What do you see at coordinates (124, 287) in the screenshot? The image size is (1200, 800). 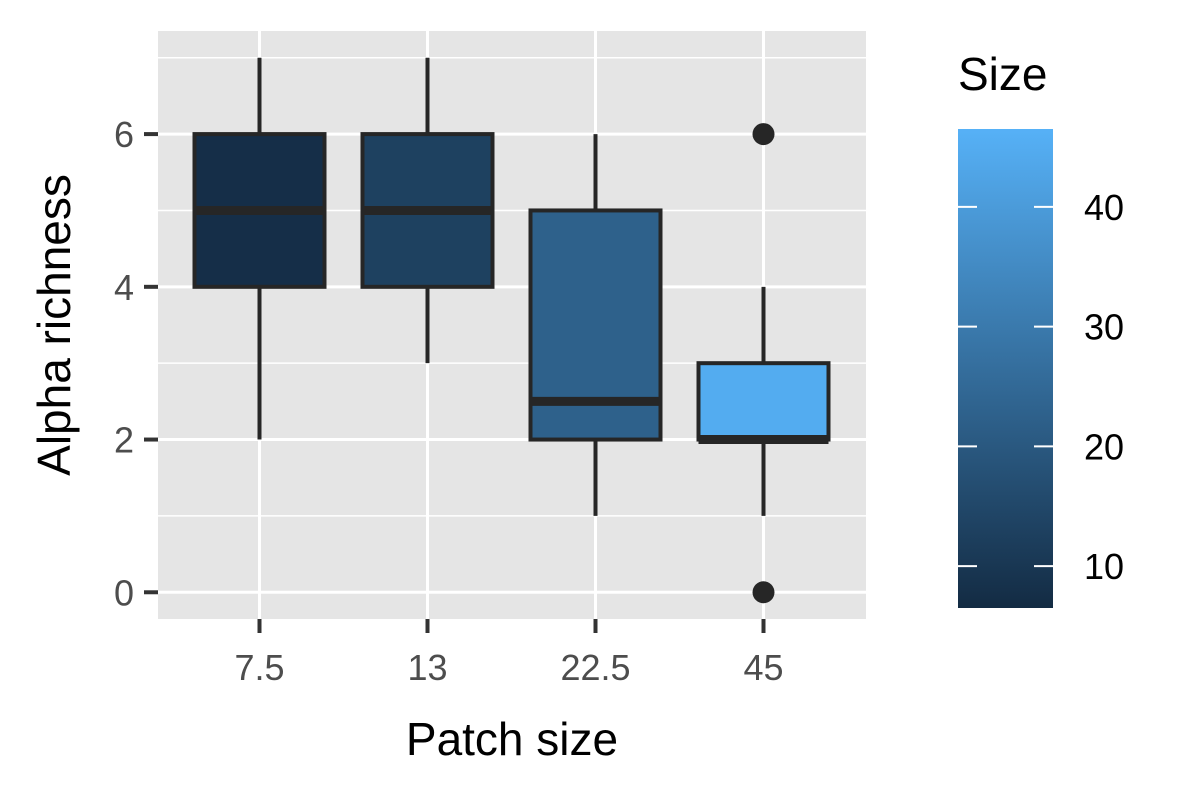 I see `y-tick-label: 4` at bounding box center [124, 287].